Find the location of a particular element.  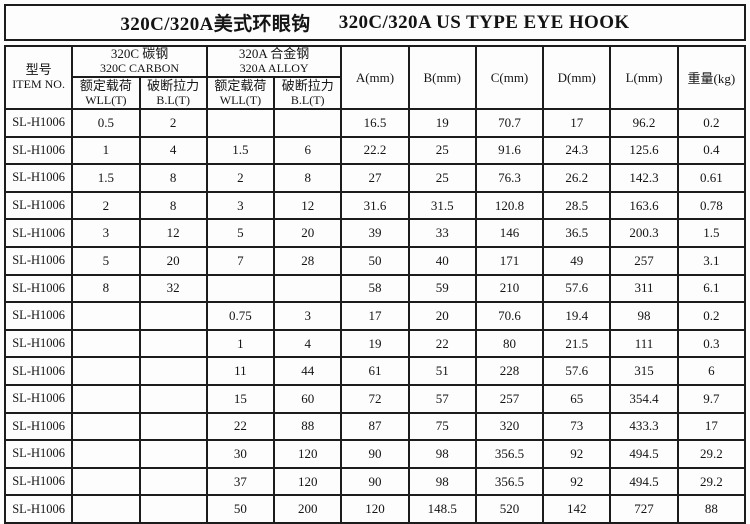

value-cell: 57 is located at coordinates (442, 398).